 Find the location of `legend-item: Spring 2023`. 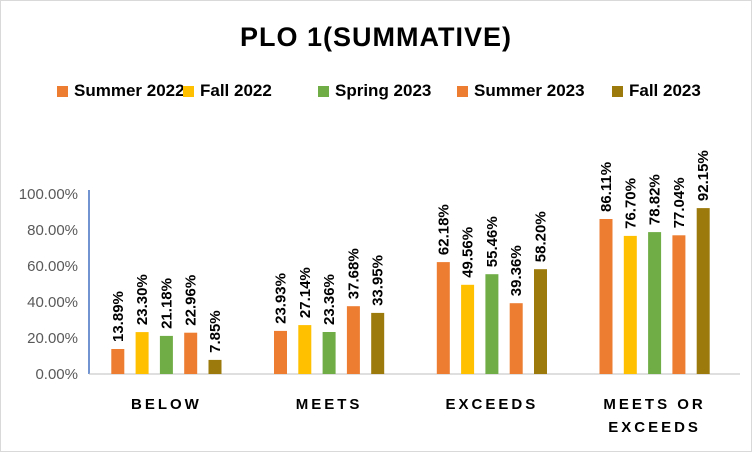

legend-item: Spring 2023 is located at coordinates (374, 91).